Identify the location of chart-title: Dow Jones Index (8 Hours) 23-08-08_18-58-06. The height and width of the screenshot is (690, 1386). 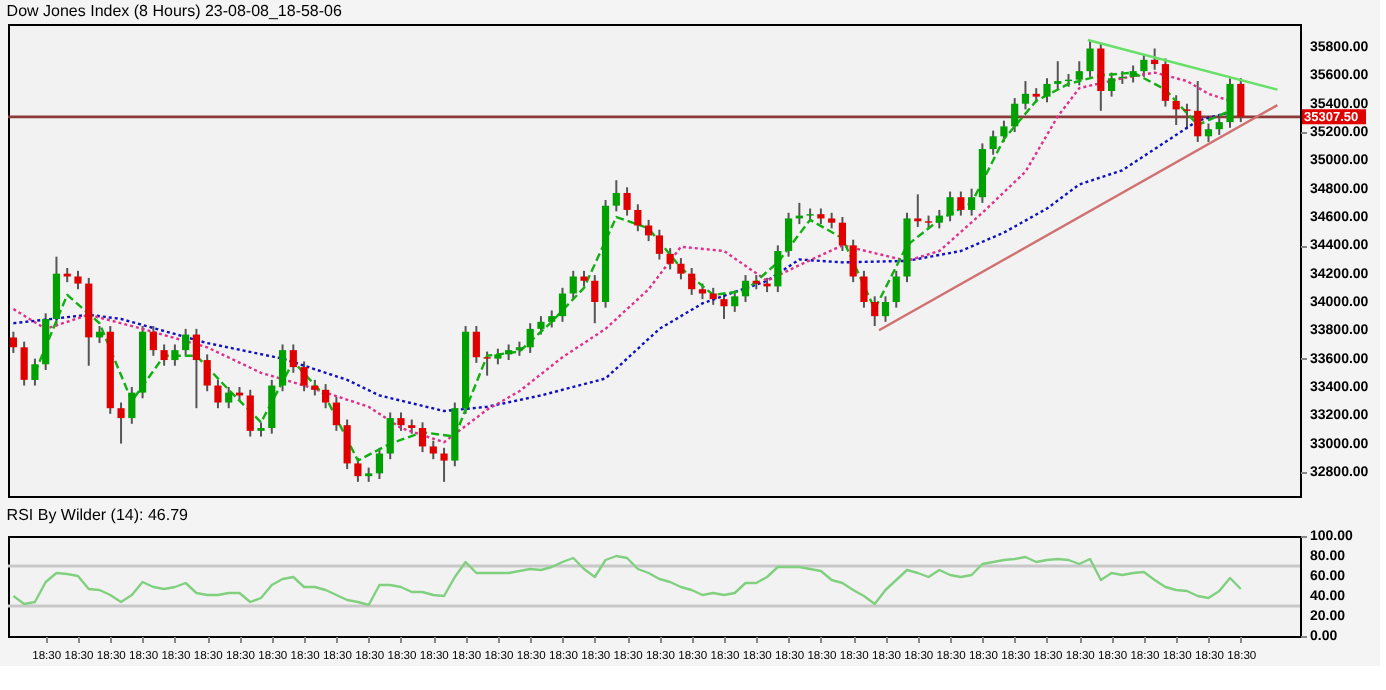
(174, 11).